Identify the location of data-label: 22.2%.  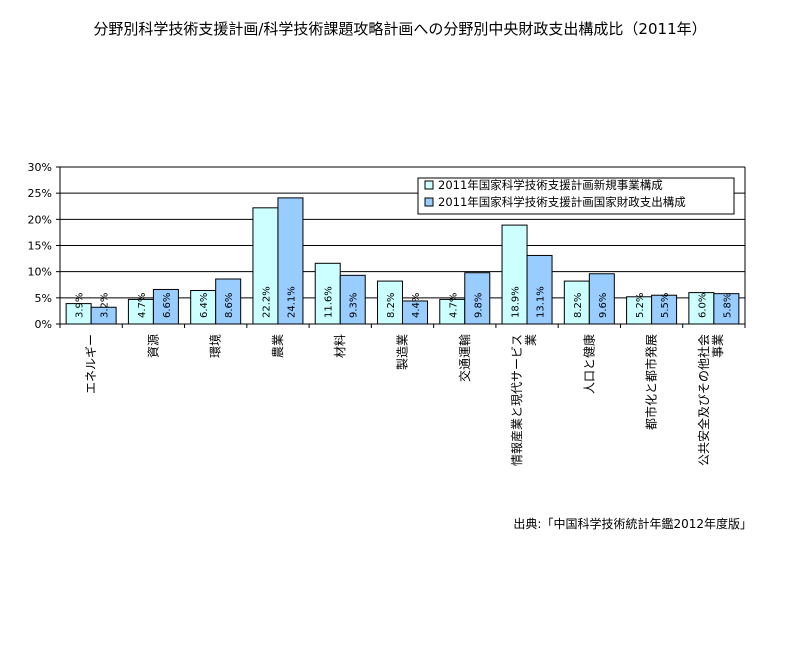
(266, 302).